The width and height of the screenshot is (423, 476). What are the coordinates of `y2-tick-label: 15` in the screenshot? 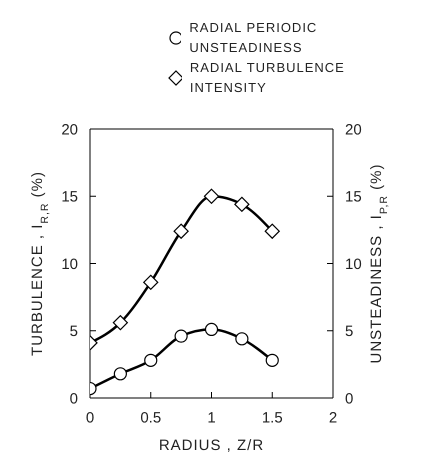 It's located at (353, 197).